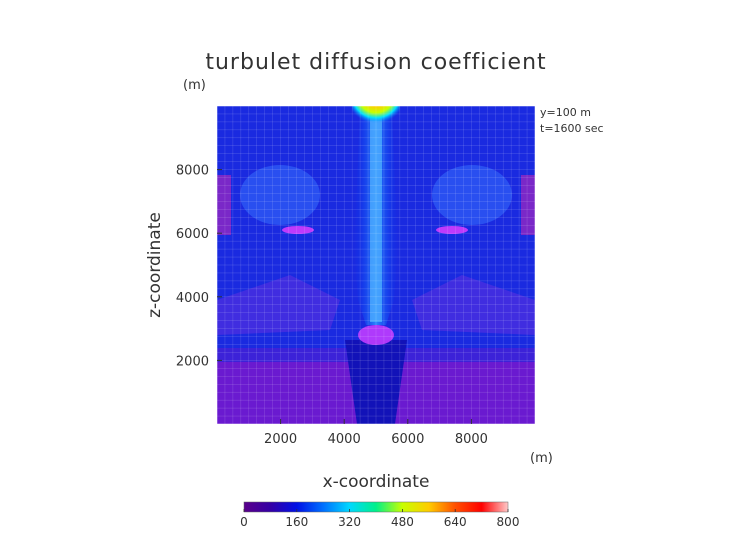  I want to click on right-mid-band, so click(473, 305).